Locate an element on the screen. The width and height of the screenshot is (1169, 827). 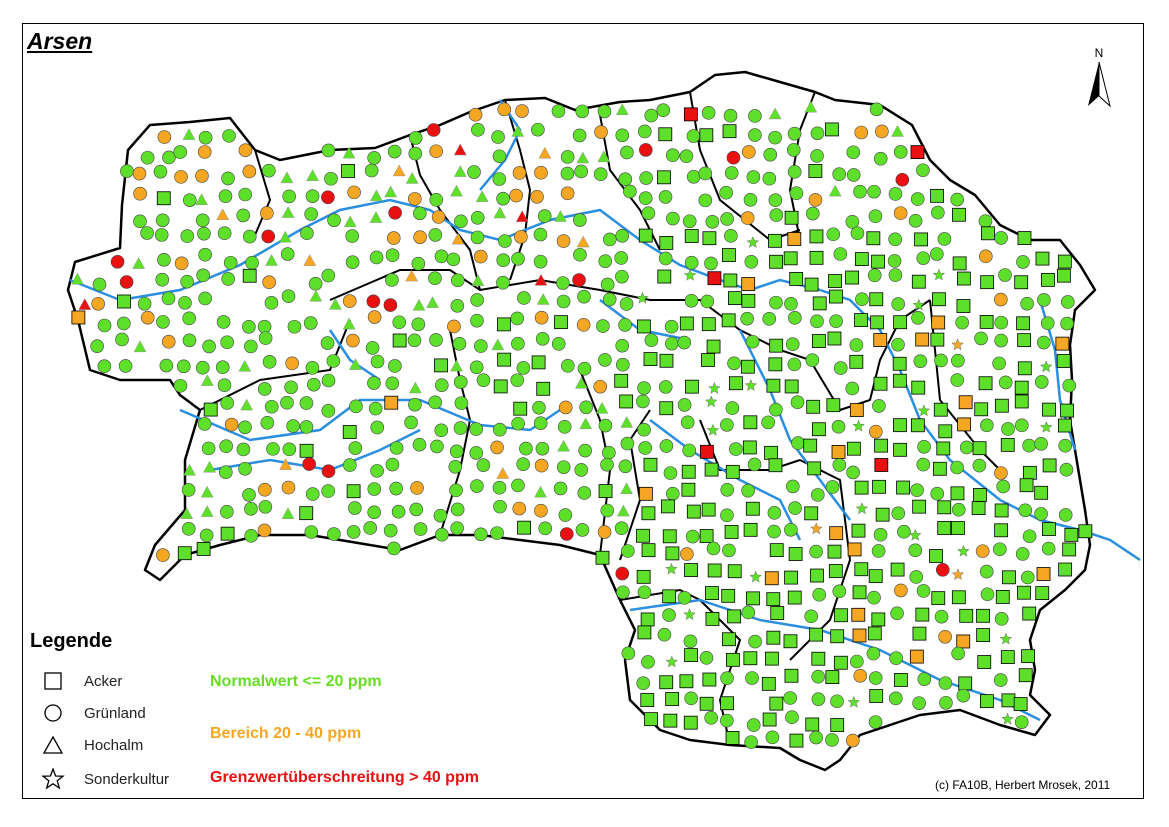
class-high-label: Grenzwertüberschreitung > 40 ppm is located at coordinates (344, 777).